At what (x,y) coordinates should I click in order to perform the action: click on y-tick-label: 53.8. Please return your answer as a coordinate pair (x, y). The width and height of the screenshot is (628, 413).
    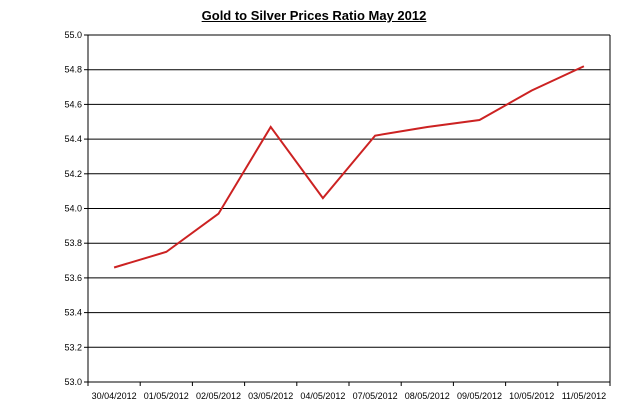
    Looking at the image, I should click on (73, 243).